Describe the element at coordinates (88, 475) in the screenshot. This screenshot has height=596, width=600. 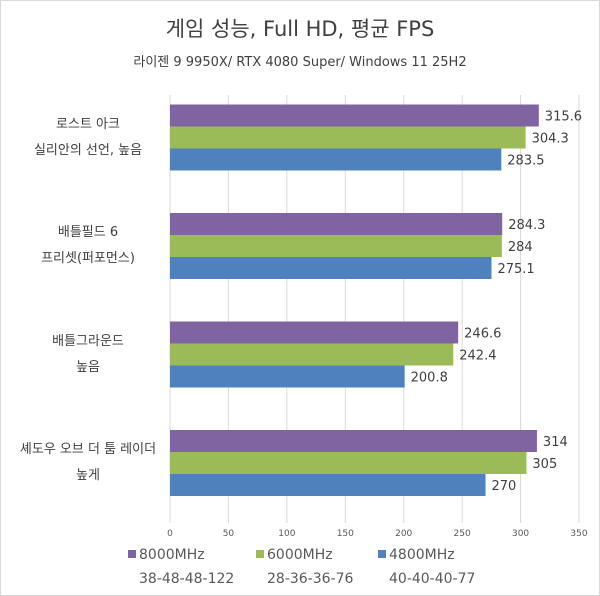
I see `category-label-line: 높게` at that location.